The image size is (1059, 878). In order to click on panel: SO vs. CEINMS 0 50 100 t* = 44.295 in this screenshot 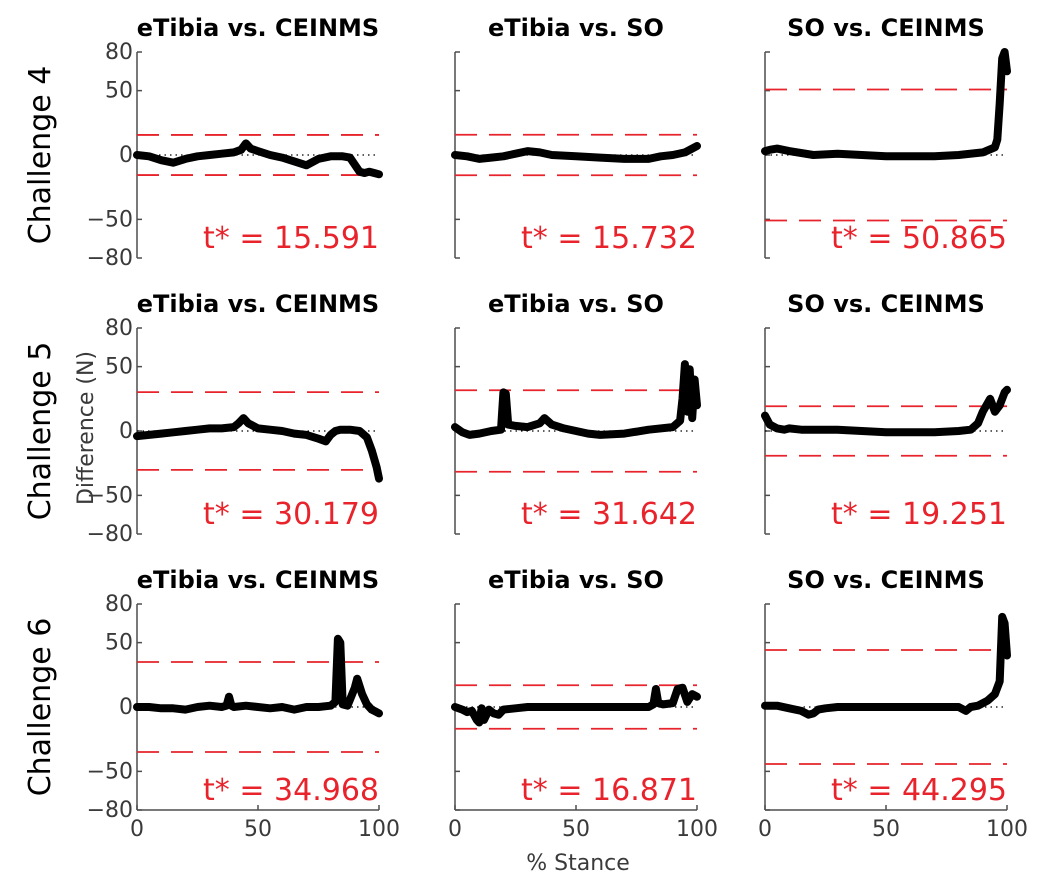, I will do `click(893, 704)`.